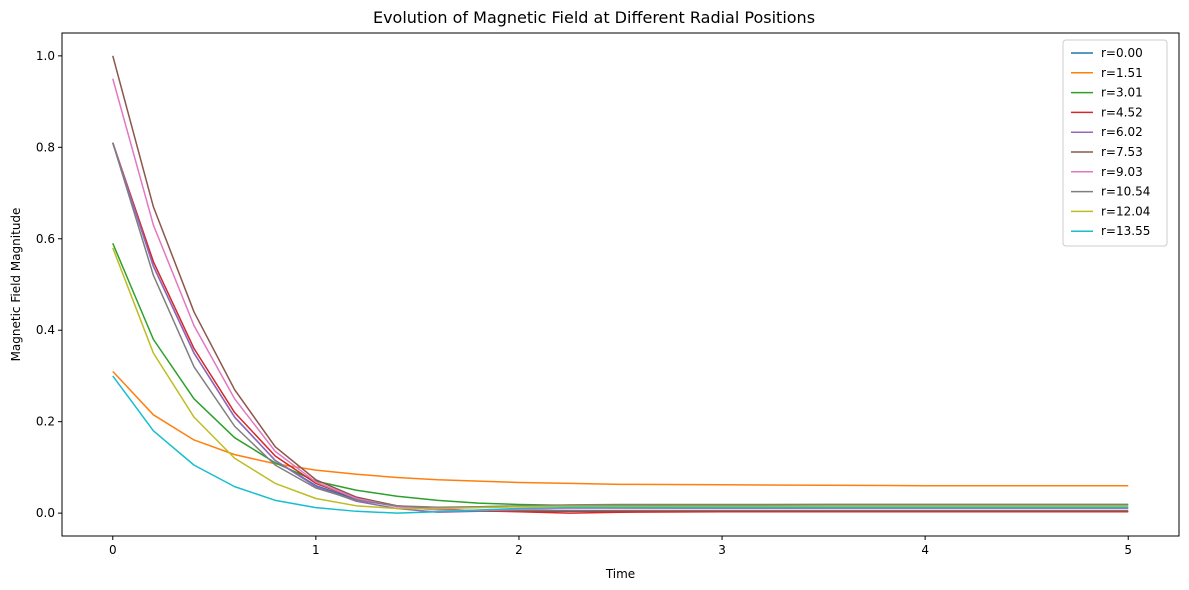 The width and height of the screenshot is (1189, 590). Describe the element at coordinates (16, 285) in the screenshot. I see `y-axis-label: Magnetic Field Magnitude` at that location.